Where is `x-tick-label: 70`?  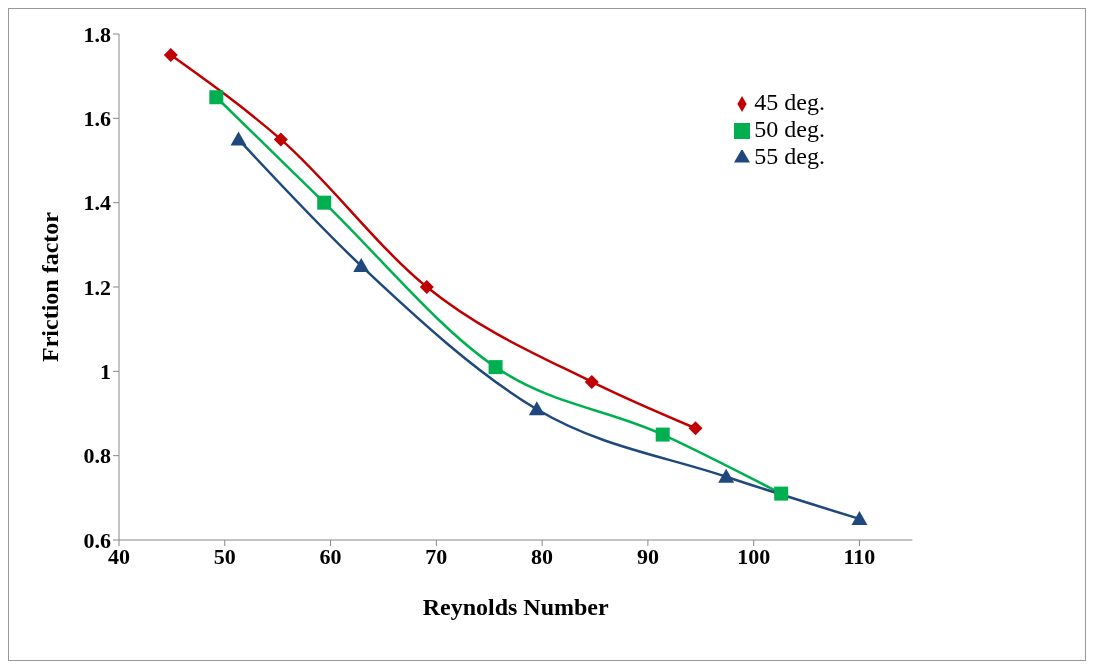
x-tick-label: 70 is located at coordinates (436, 556).